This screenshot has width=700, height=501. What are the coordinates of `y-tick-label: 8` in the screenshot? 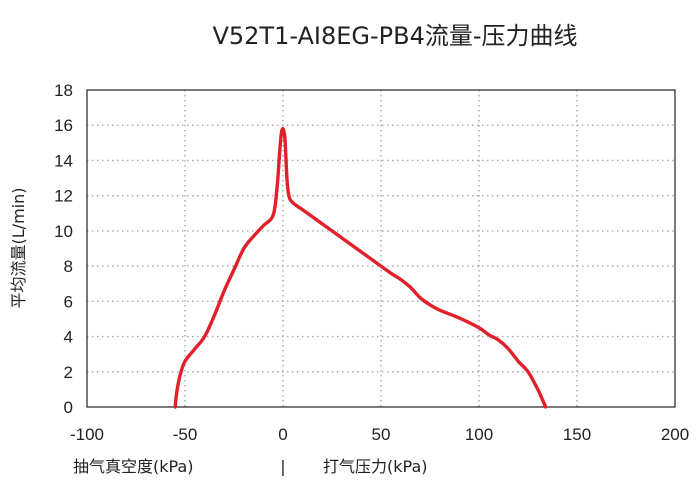 It's located at (68, 266).